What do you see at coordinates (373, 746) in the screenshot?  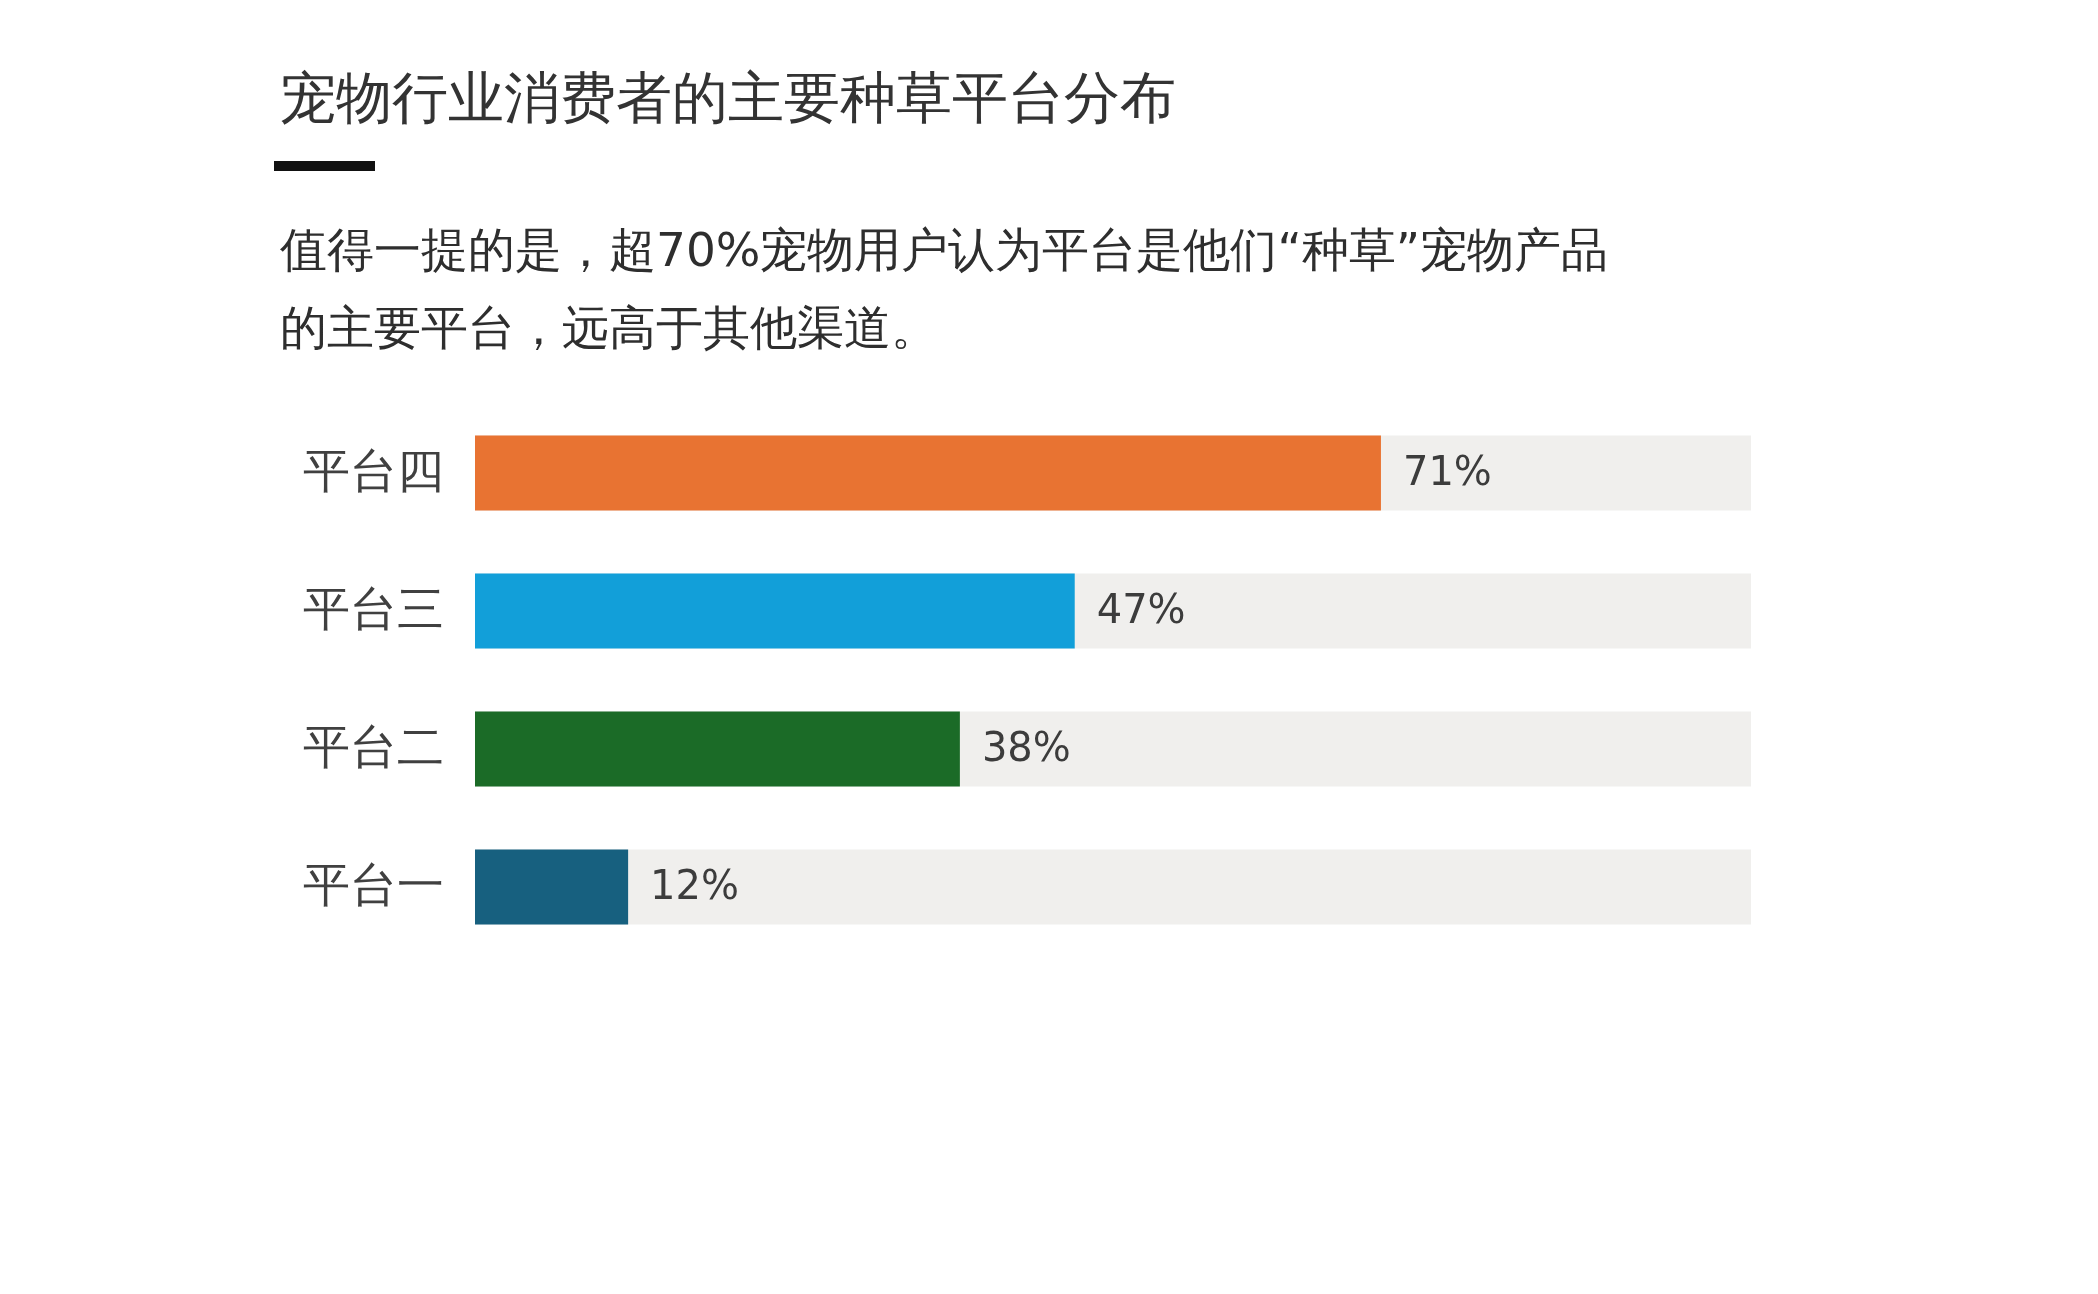 I see `y-tick-label: 平台二` at bounding box center [373, 746].